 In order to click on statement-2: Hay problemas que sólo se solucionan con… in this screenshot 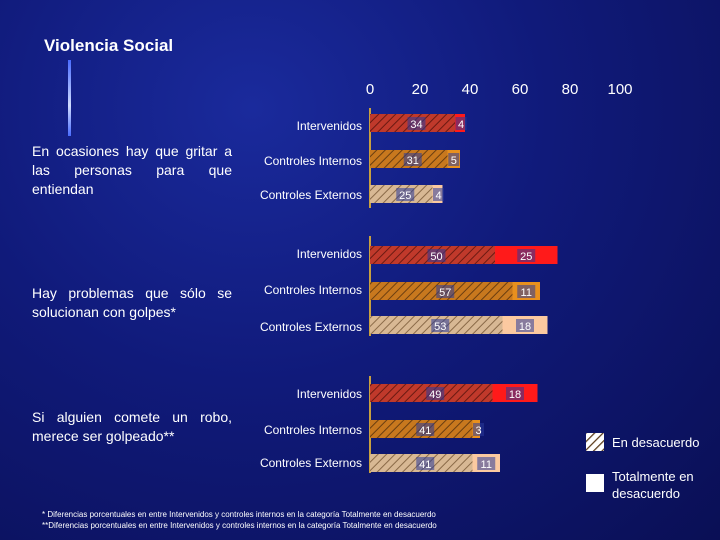, I will do `click(132, 302)`.